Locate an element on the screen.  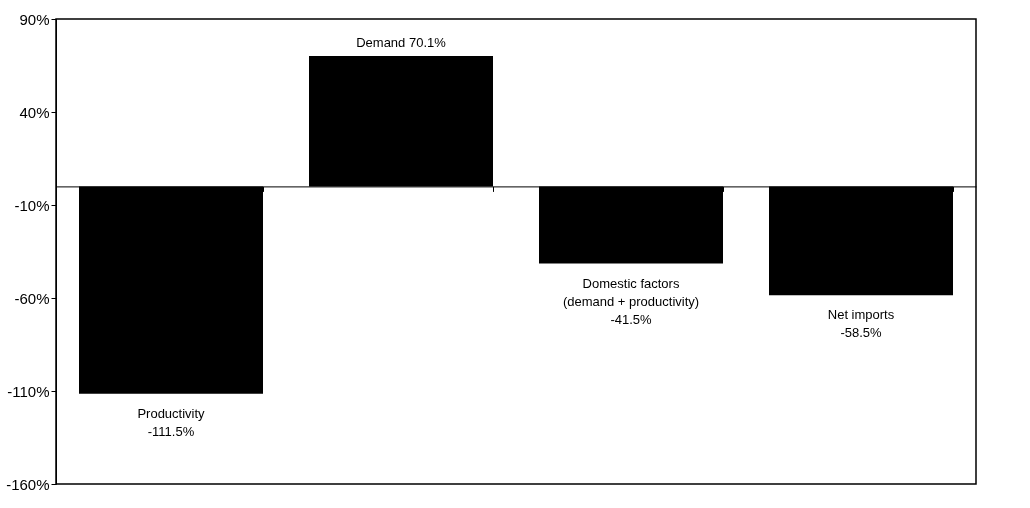
y-tick-label: 90% is located at coordinates (34, 19).